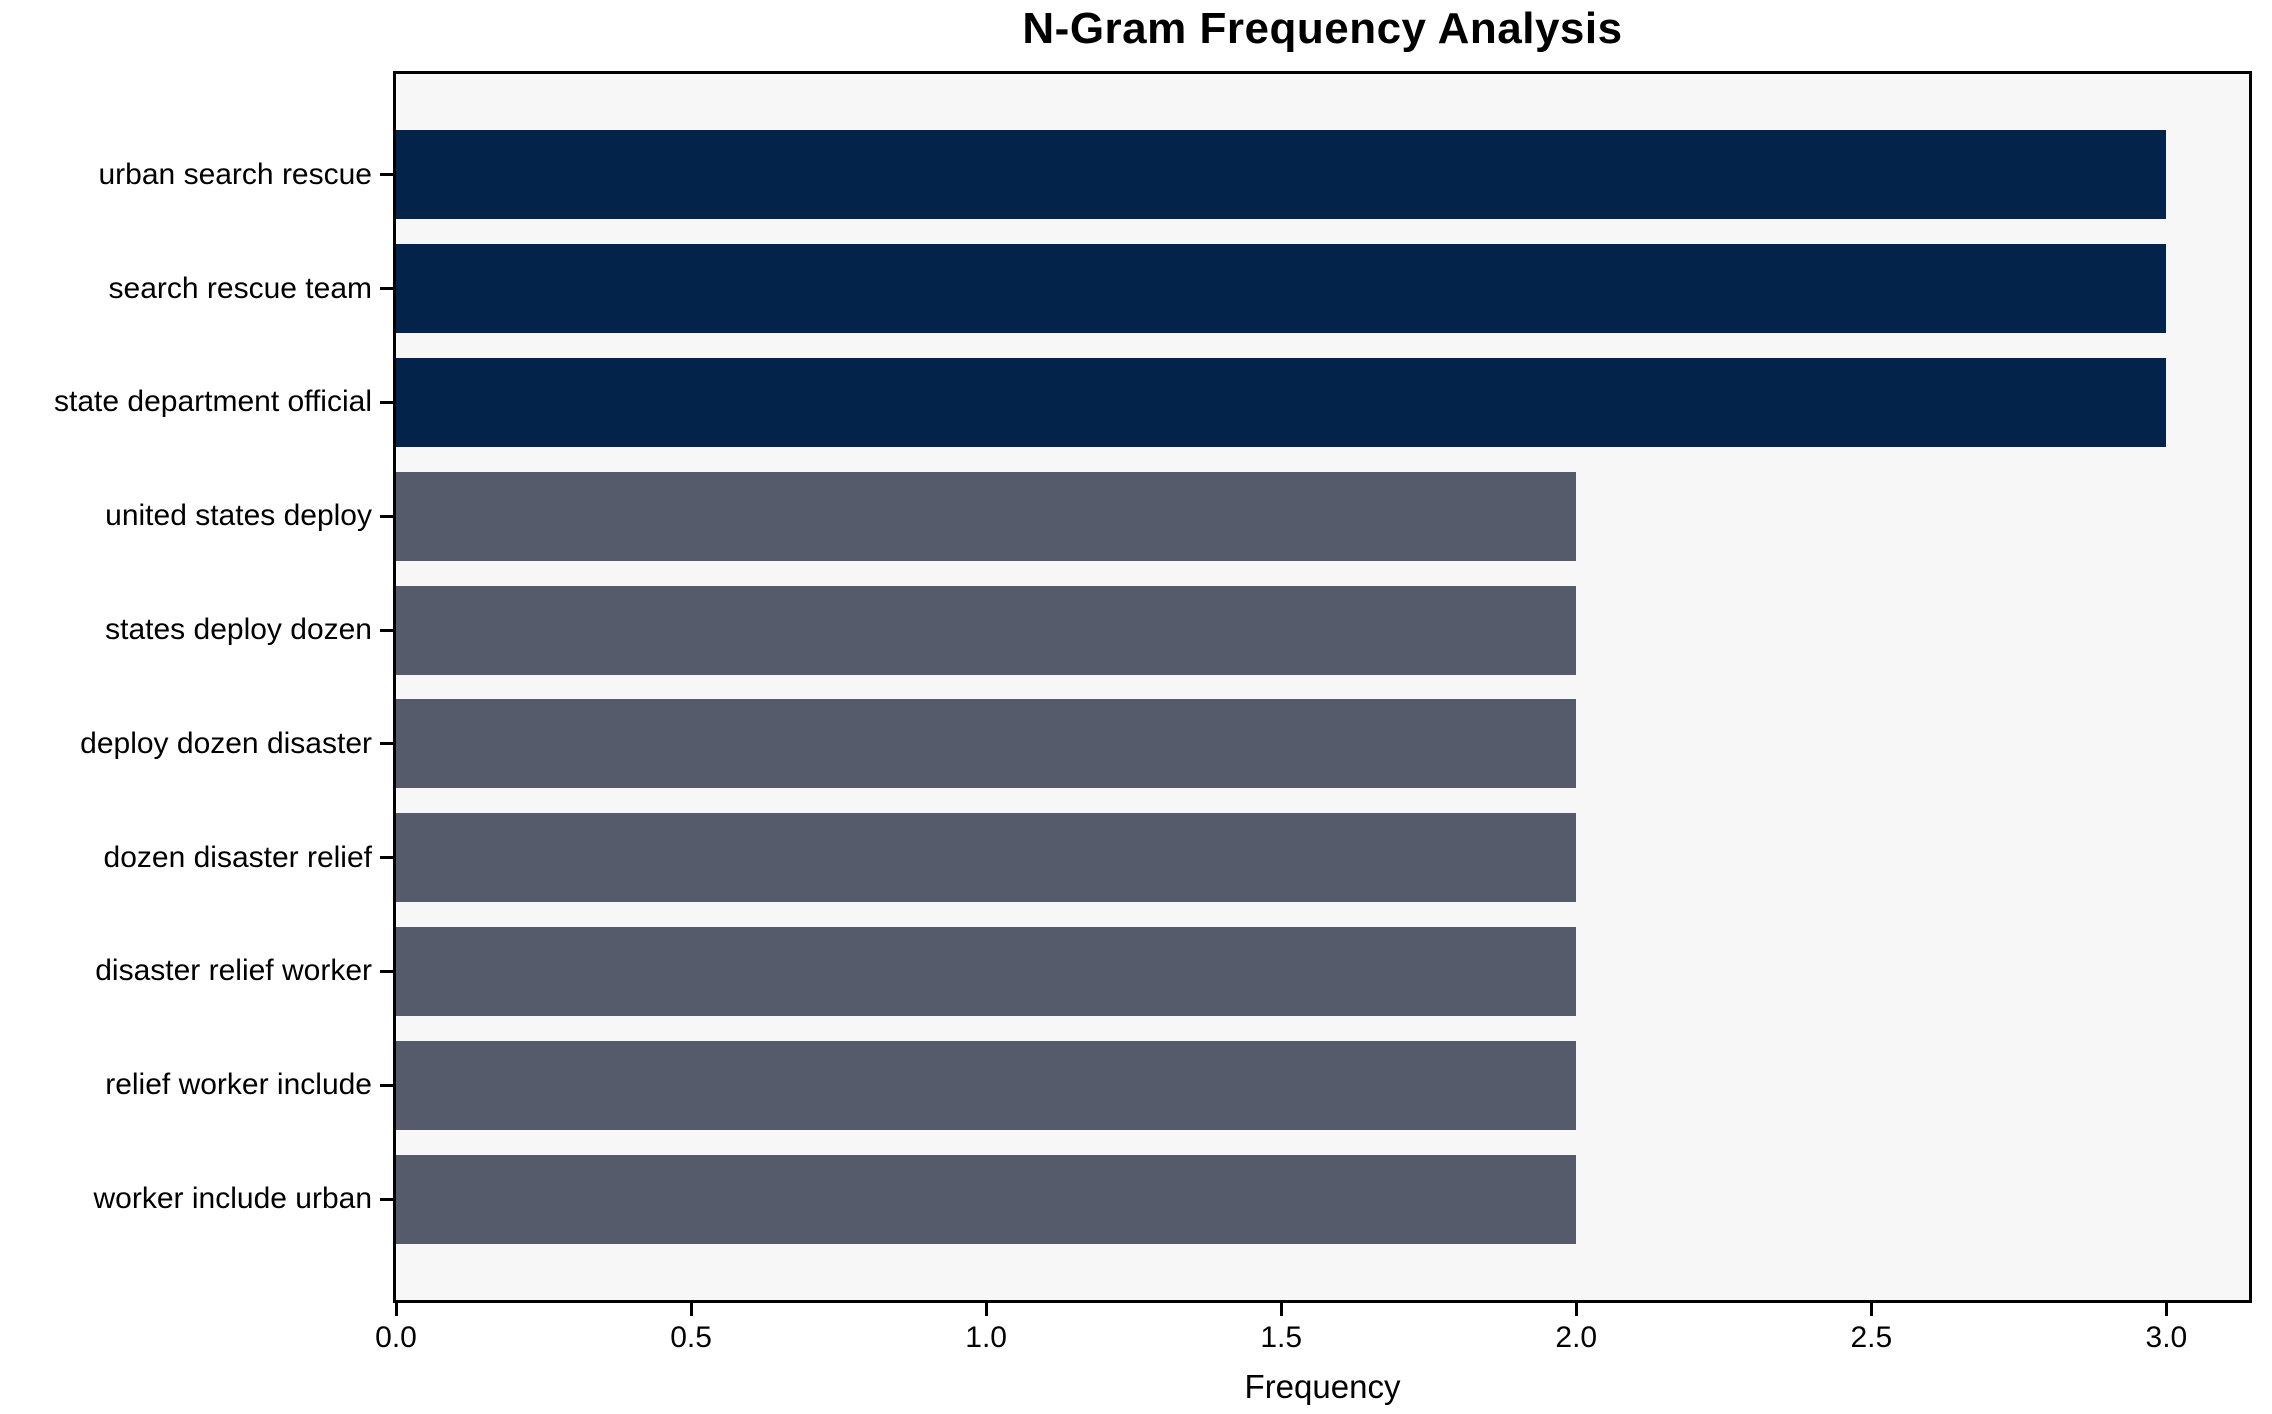 This screenshot has height=1414, width=2272. What do you see at coordinates (1322, 1386) in the screenshot?
I see `x-axis-title: Frequency` at bounding box center [1322, 1386].